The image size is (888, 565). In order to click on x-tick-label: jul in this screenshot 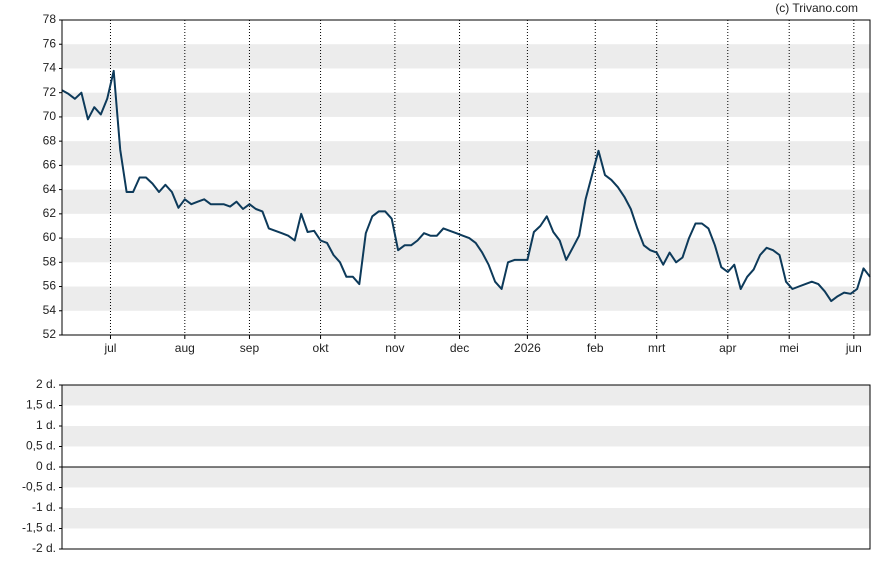, I will do `click(109, 348)`.